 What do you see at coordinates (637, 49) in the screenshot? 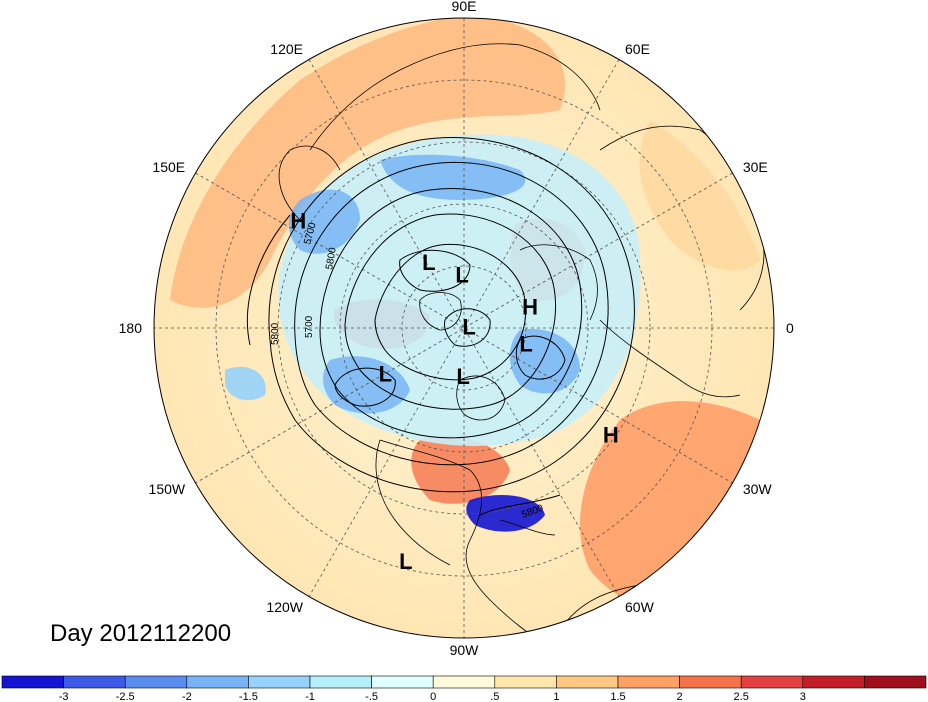
I see `longitude-label: 60E` at bounding box center [637, 49].